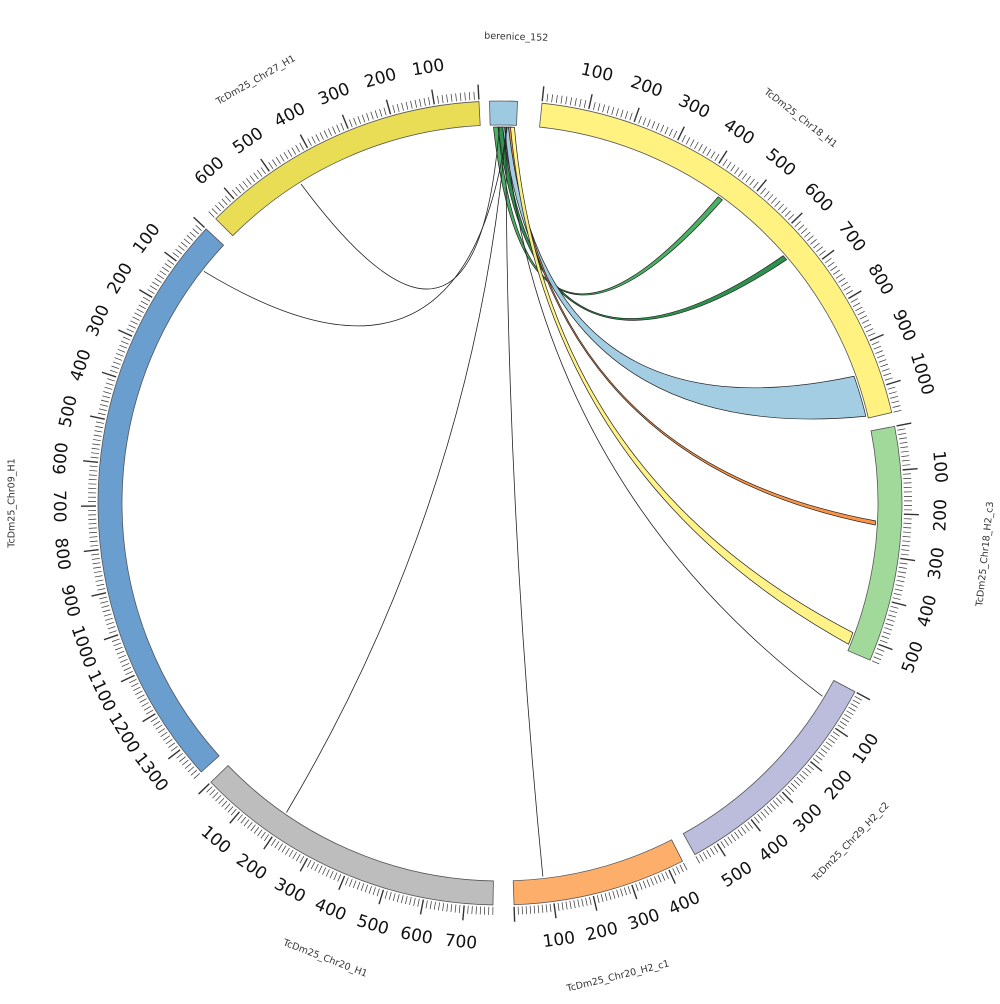  Describe the element at coordinates (62, 554) in the screenshot. I see `tick-label: 800` at that location.